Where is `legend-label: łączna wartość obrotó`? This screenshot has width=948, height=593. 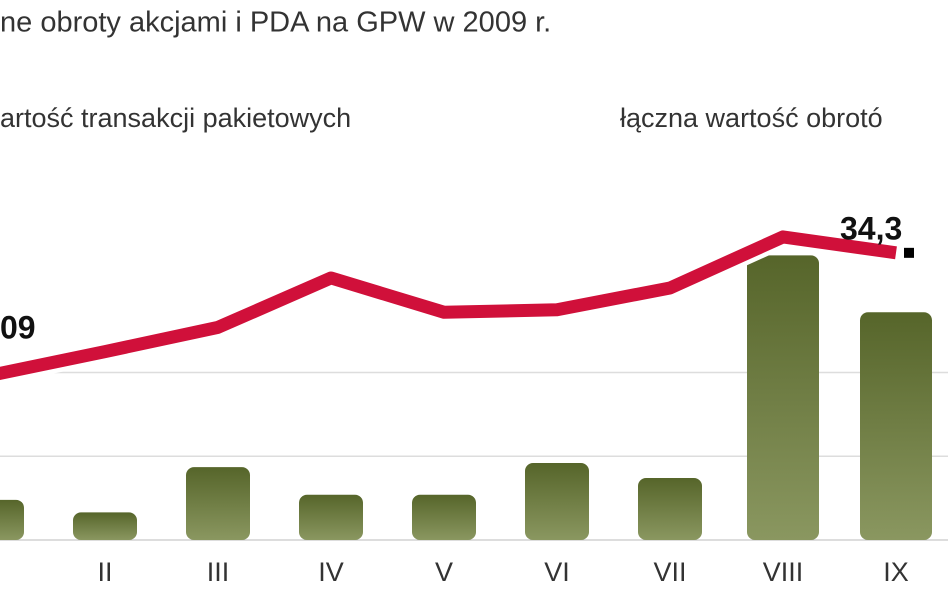 legend-label: łączna wartość obrotó is located at coordinates (751, 118).